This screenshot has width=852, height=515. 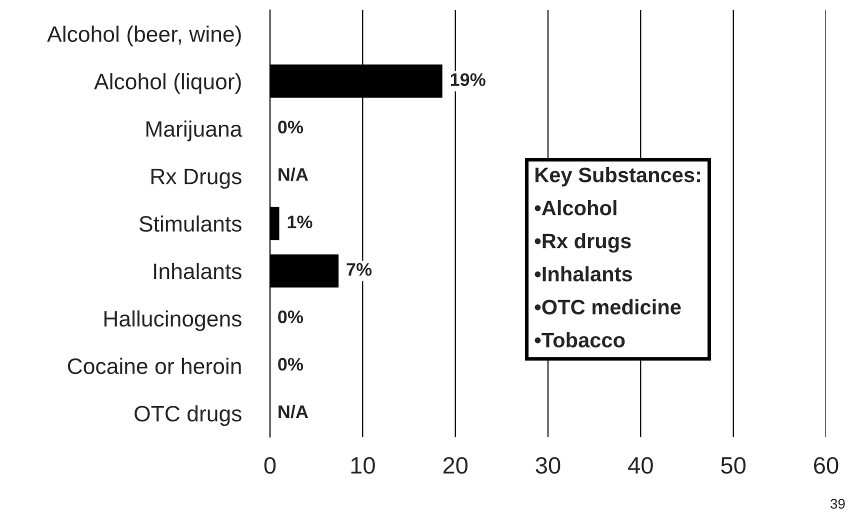 What do you see at coordinates (468, 79) in the screenshot?
I see `data-label: 19%` at bounding box center [468, 79].